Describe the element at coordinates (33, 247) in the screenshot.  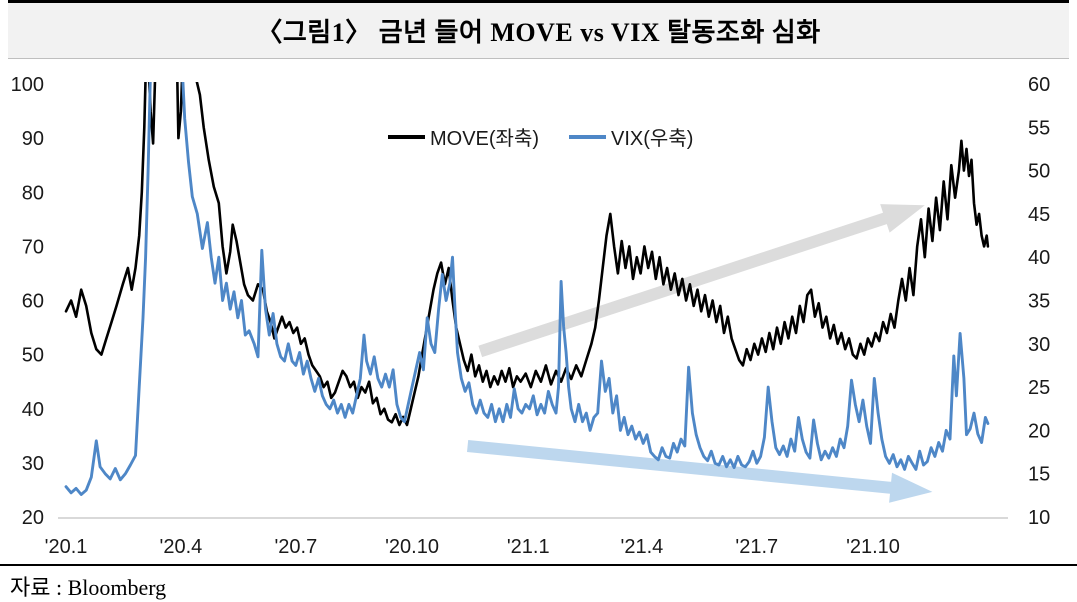
I see `y-left-tick-label: 70` at that location.